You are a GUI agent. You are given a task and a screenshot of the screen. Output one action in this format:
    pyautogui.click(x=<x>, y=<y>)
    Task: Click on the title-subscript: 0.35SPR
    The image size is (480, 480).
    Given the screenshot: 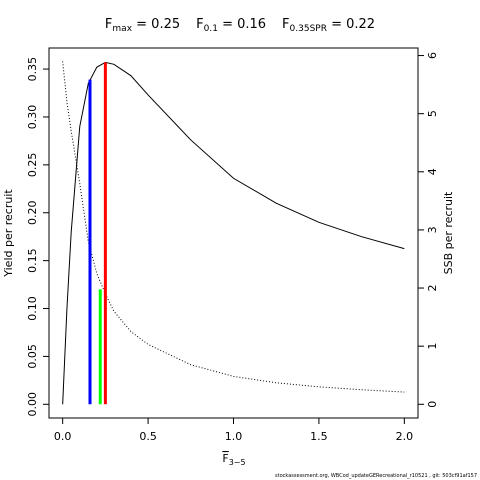 What is the action you would take?
    pyautogui.click(x=308, y=29)
    